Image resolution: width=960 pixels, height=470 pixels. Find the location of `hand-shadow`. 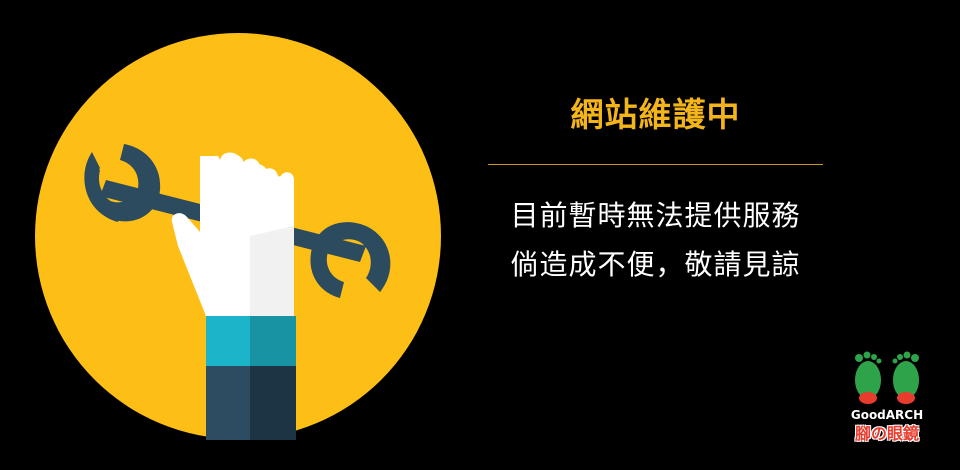

hand-shadow is located at coordinates (272, 271).